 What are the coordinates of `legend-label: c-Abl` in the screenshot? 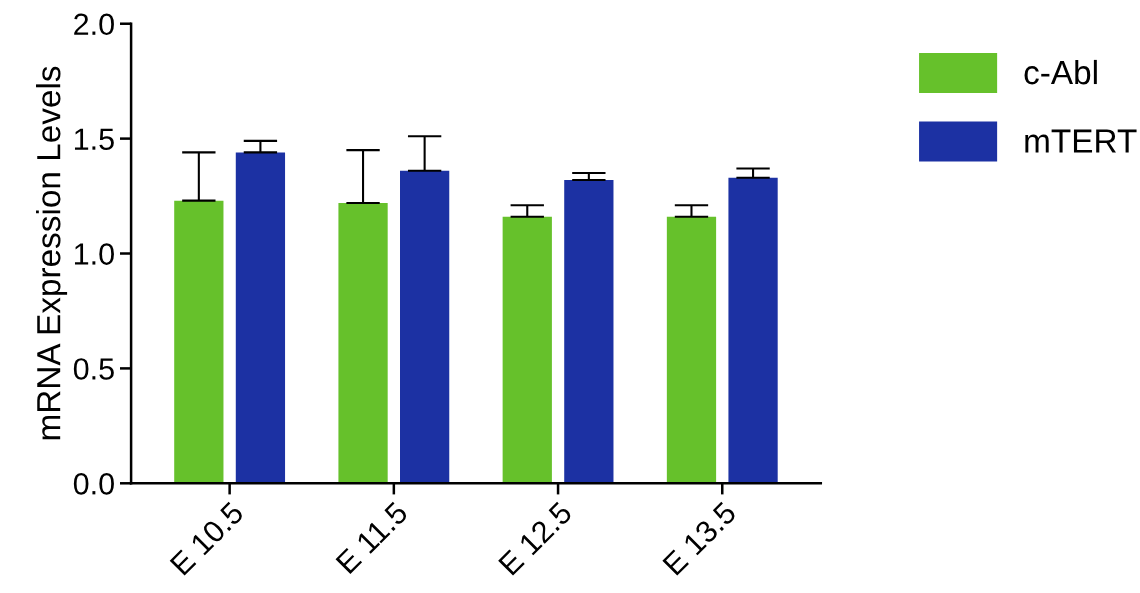 It's located at (1060, 72).